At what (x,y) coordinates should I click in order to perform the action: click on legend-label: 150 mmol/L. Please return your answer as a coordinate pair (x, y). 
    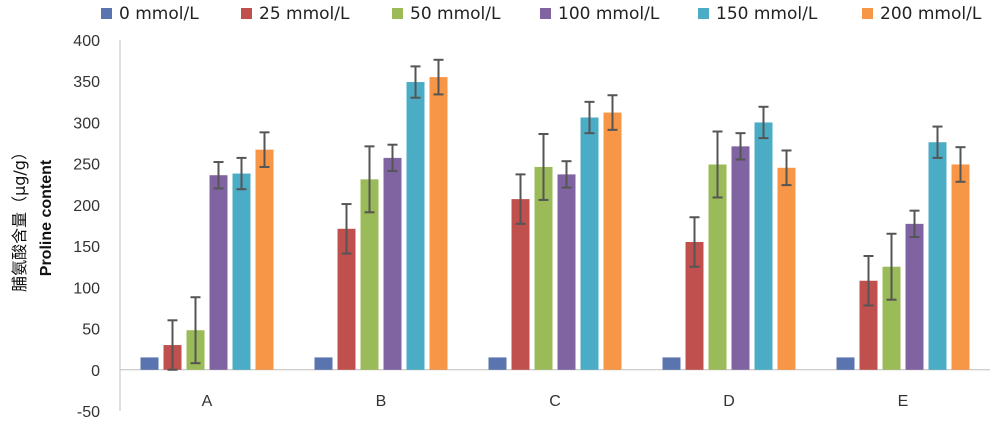
    Looking at the image, I should click on (767, 14).